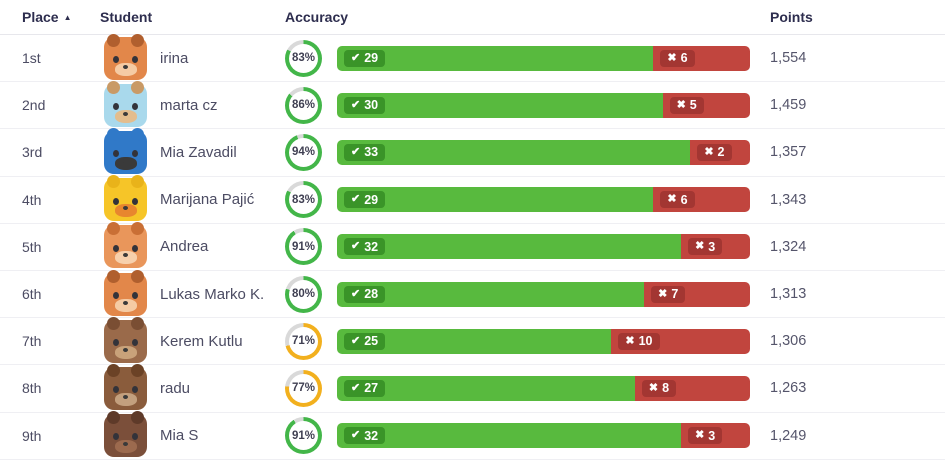 The image size is (945, 460). I want to click on wrong-segment: ✖ 3, so click(715, 436).